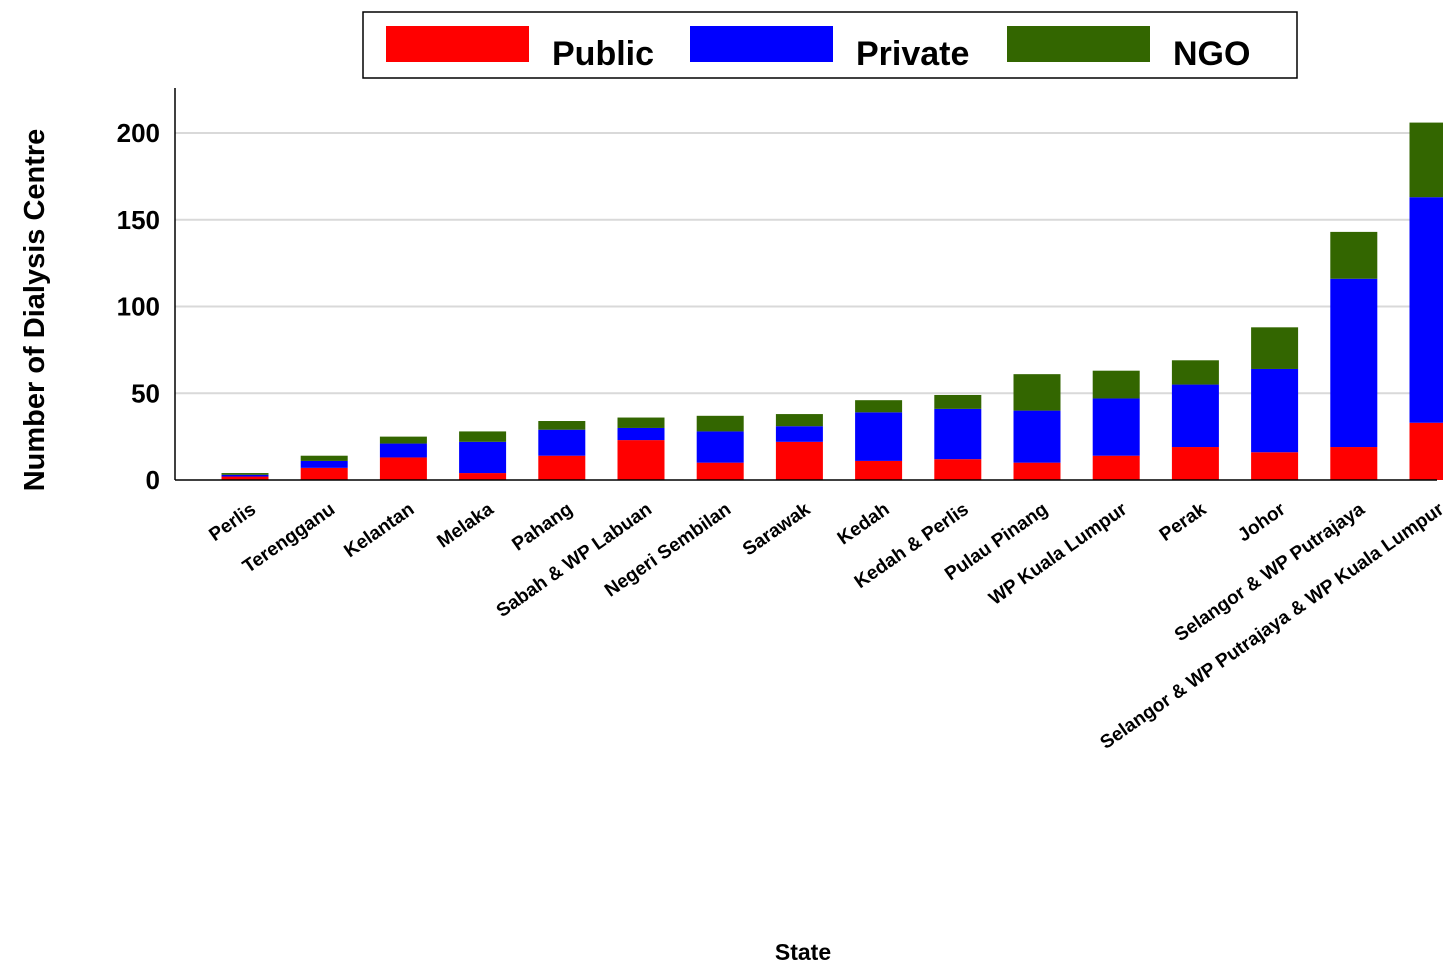 Image resolution: width=1443 pixels, height=963 pixels. What do you see at coordinates (542, 527) in the screenshot?
I see `x-tick-label: Pahang` at bounding box center [542, 527].